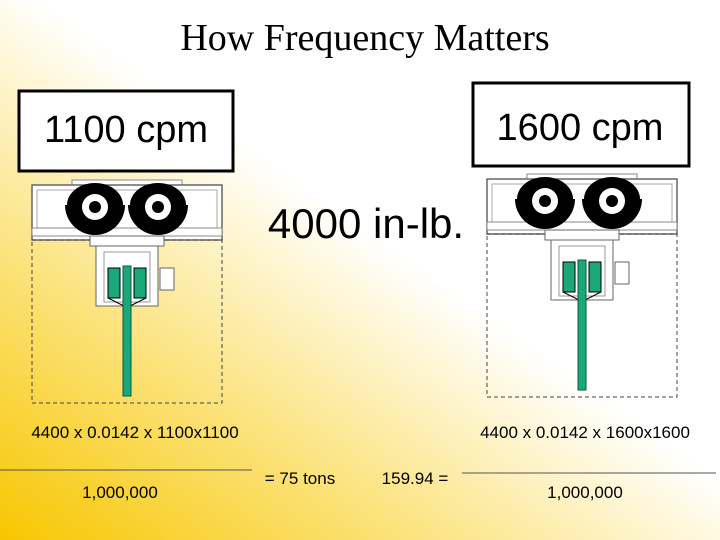 The image size is (720, 540). I want to click on result: = 75 tons, so click(300, 478).